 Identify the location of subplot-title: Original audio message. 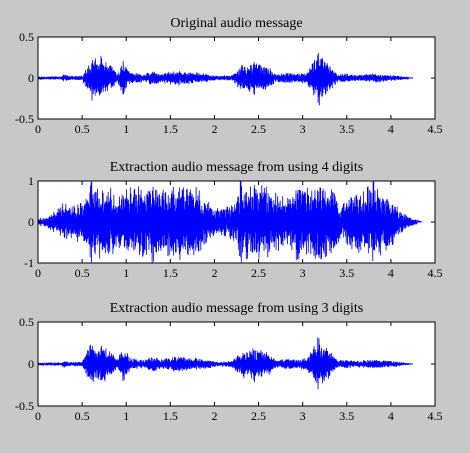
(236, 23).